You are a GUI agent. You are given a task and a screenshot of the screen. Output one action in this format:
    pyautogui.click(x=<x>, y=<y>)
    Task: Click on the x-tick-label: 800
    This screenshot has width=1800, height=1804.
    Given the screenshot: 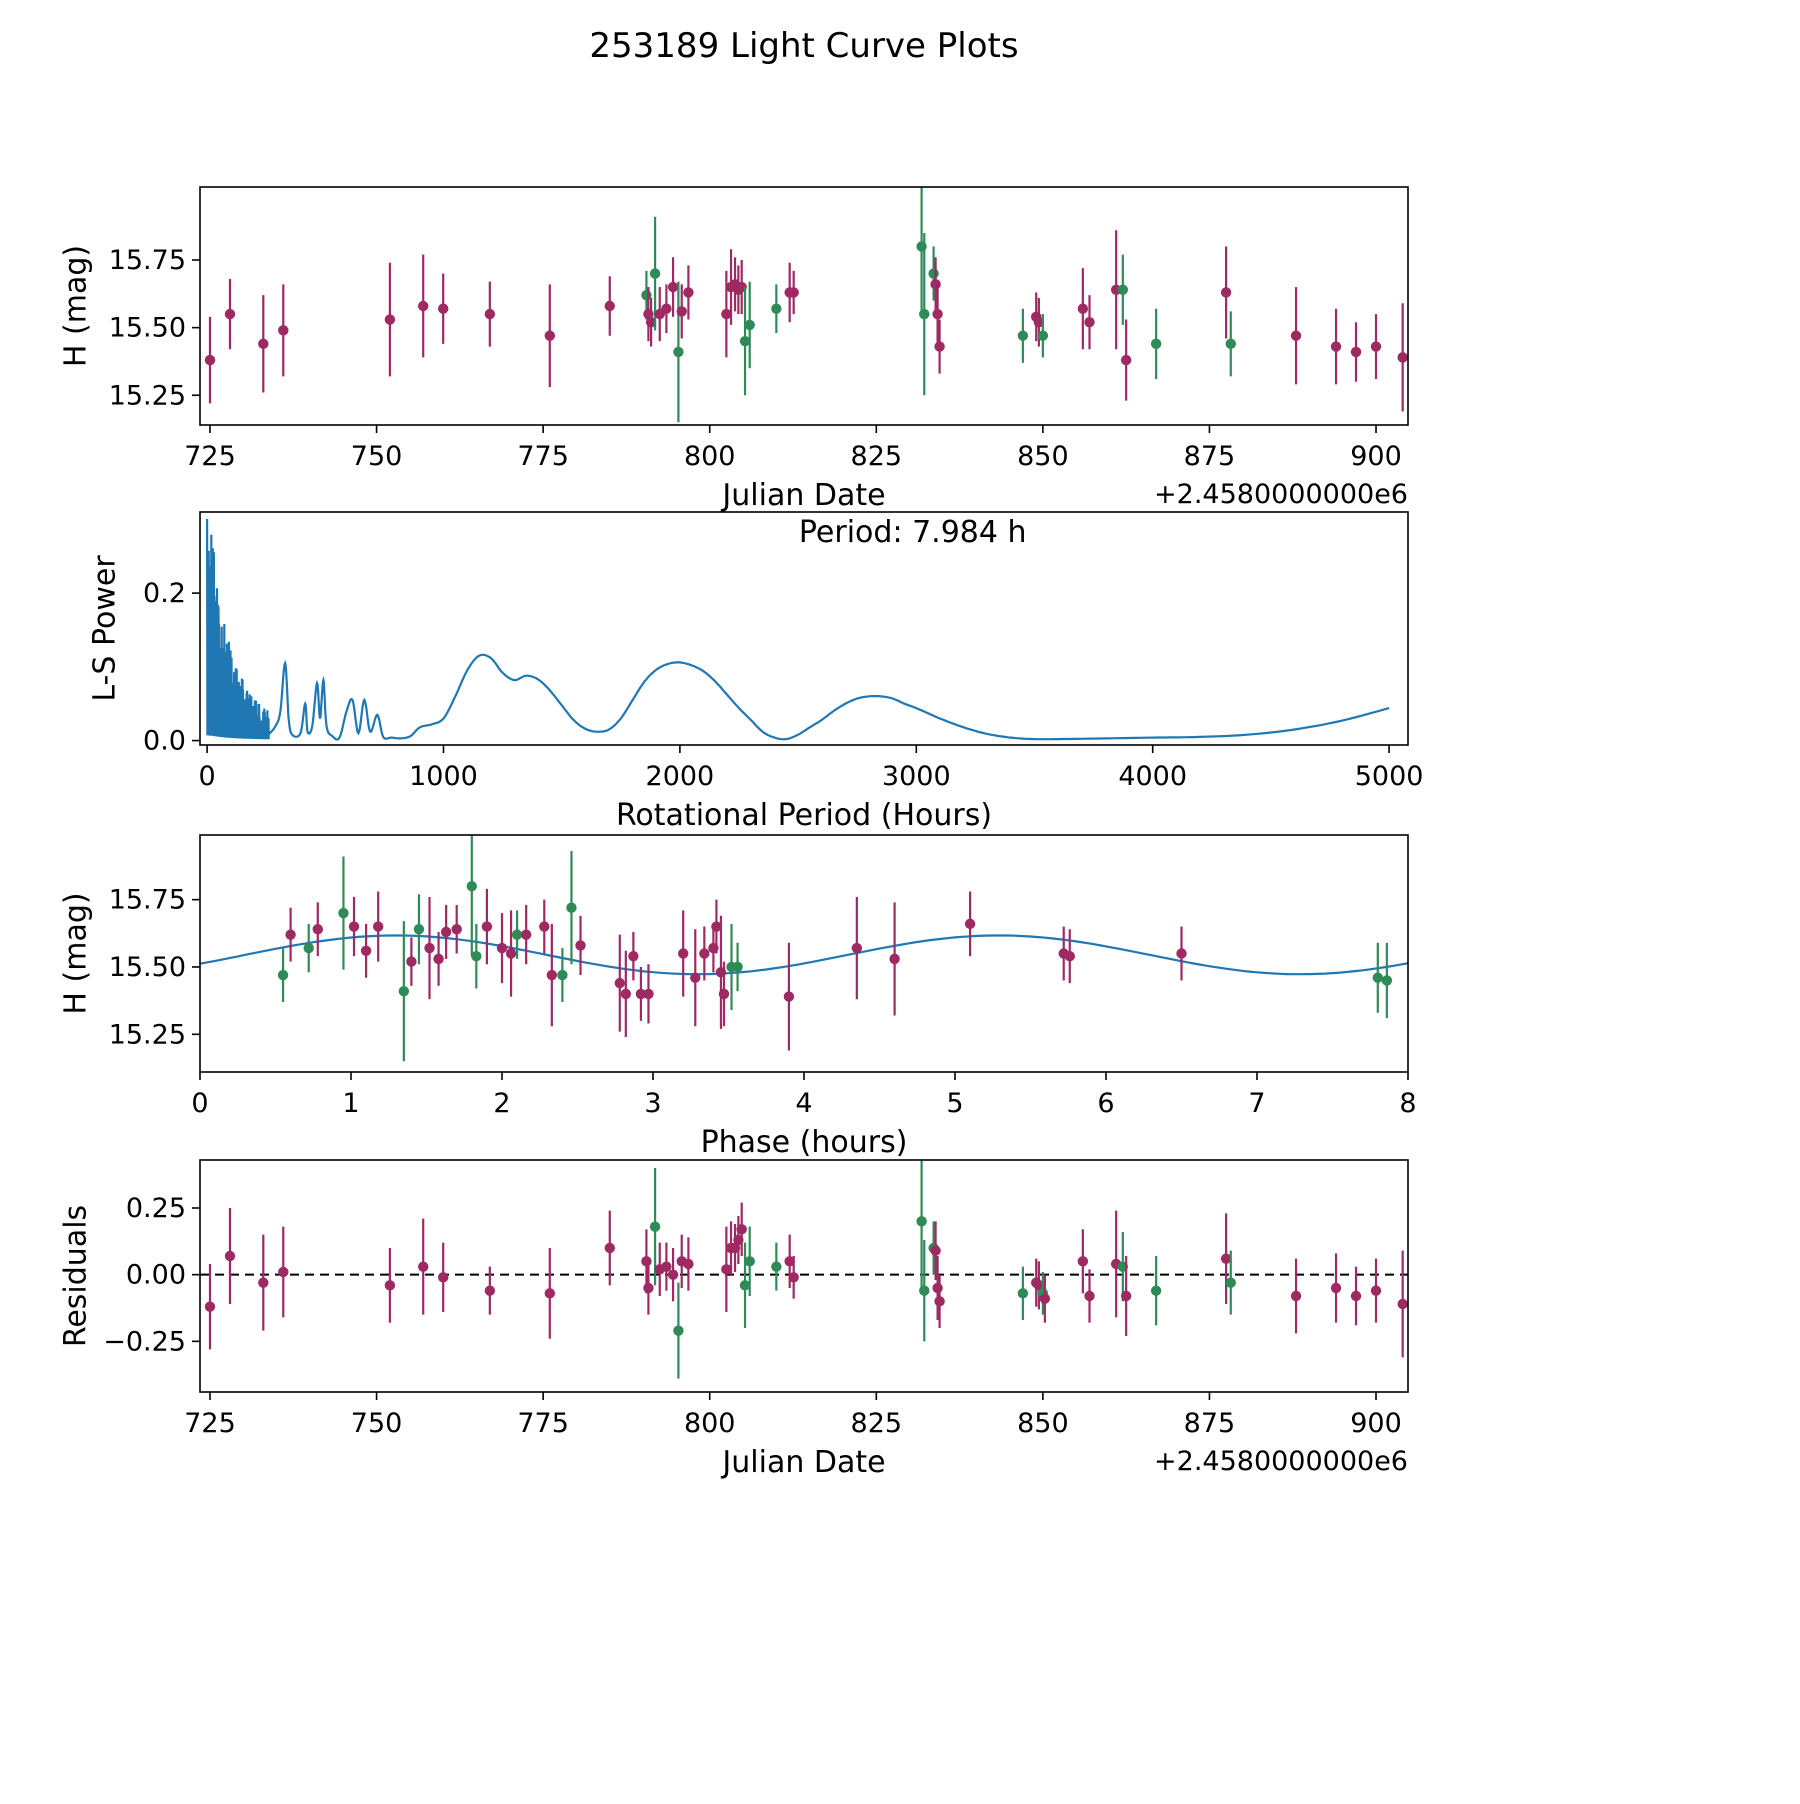 What is the action you would take?
    pyautogui.click(x=710, y=1423)
    